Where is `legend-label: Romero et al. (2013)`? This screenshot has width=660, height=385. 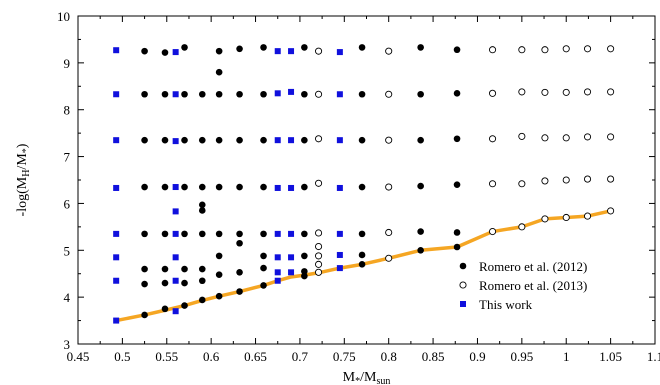
legend-label: Romero et al. (2013) is located at coordinates (533, 285).